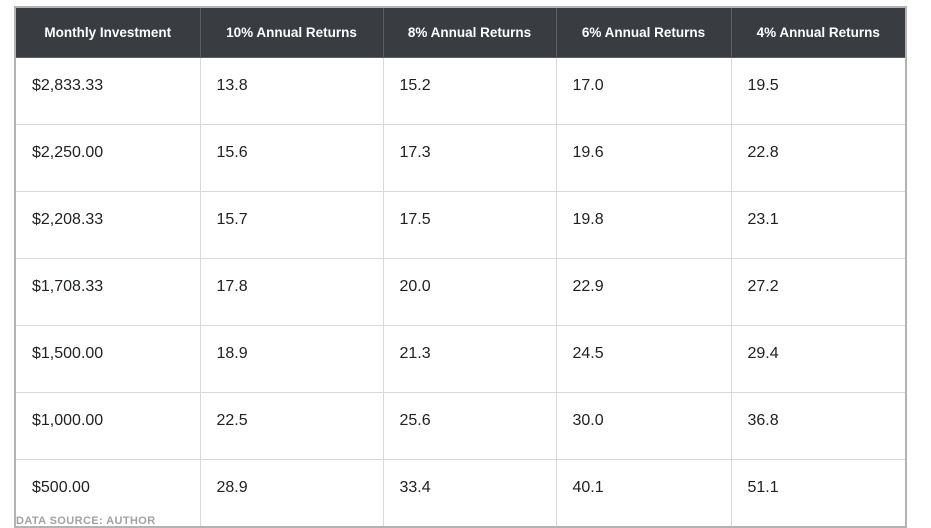 The height and width of the screenshot is (528, 931). I want to click on table-row: $1,000.00 22.5 25.6 30.0 36.8, so click(460, 426).